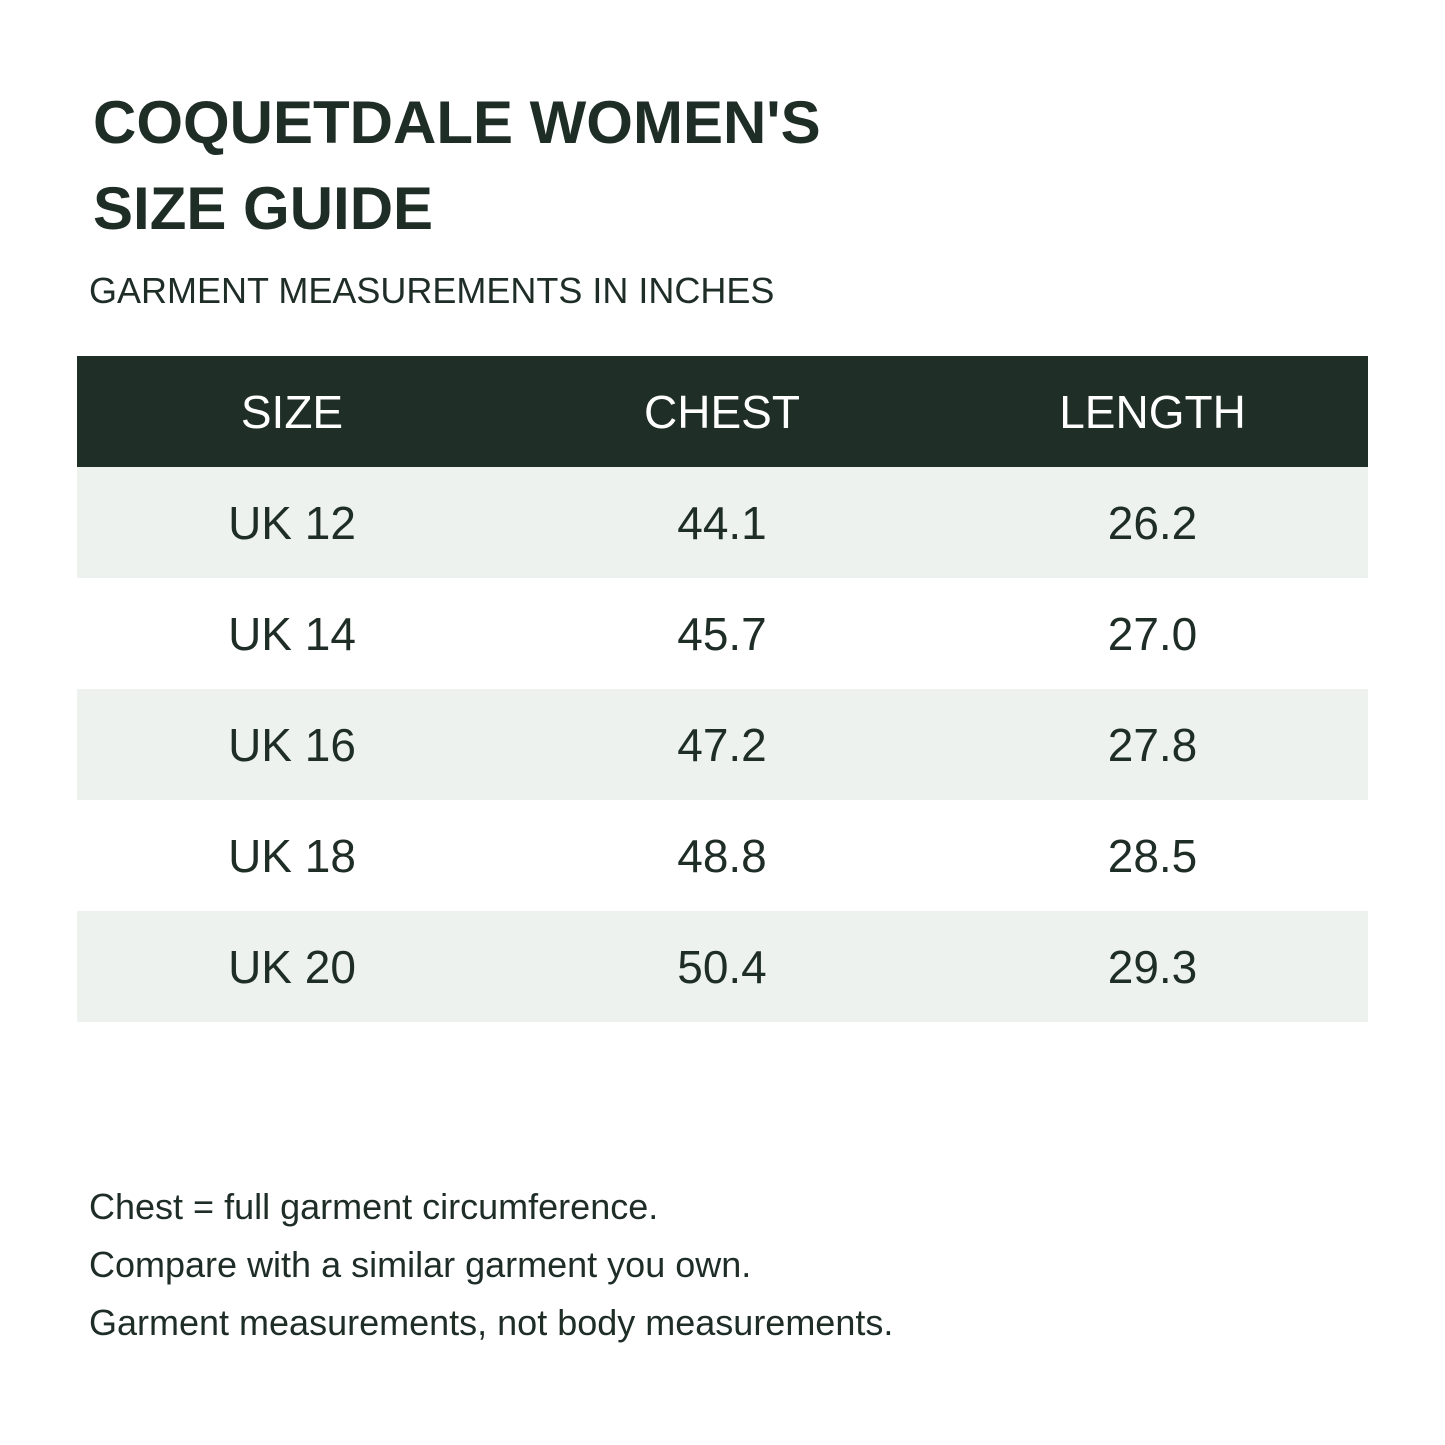 This screenshot has height=1445, width=1445. I want to click on title-line-2: SIZE GUIDE, so click(263, 208).